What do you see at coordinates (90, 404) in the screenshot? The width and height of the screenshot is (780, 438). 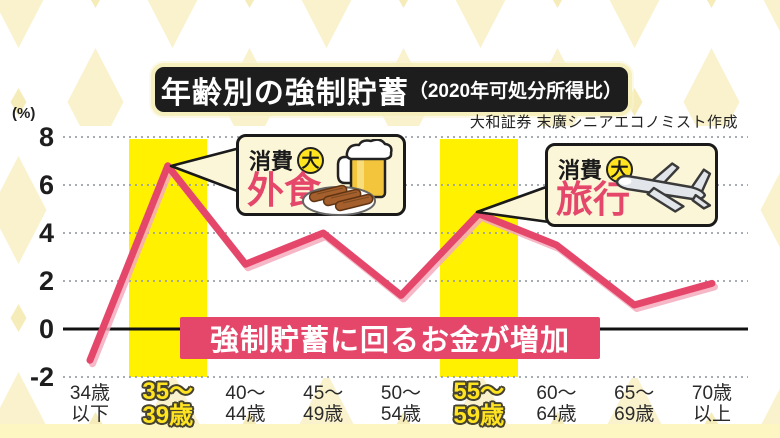 I see `x-label-34歳以下: 34歳 以下` at bounding box center [90, 404].